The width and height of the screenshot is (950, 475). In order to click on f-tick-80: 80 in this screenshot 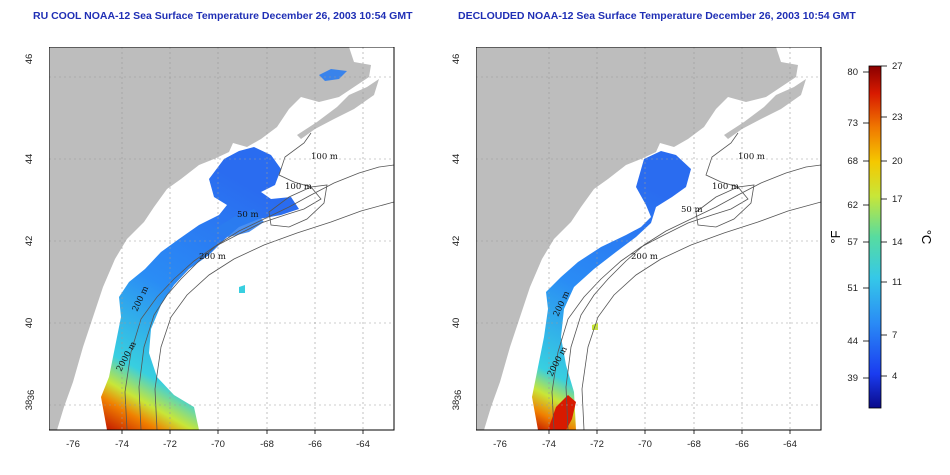, I will do `click(852, 72)`.